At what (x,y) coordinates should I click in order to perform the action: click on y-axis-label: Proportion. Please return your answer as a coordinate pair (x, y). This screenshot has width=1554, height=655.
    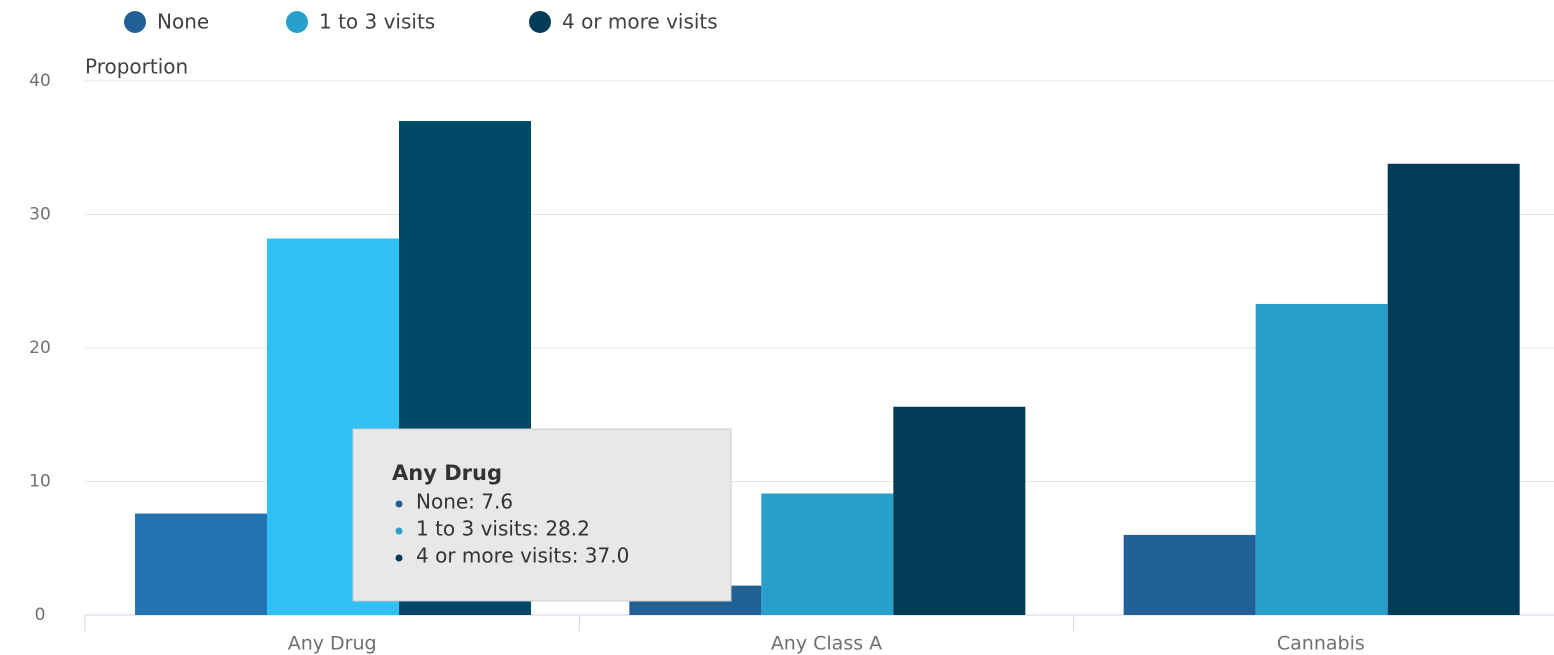
    Looking at the image, I should click on (136, 67).